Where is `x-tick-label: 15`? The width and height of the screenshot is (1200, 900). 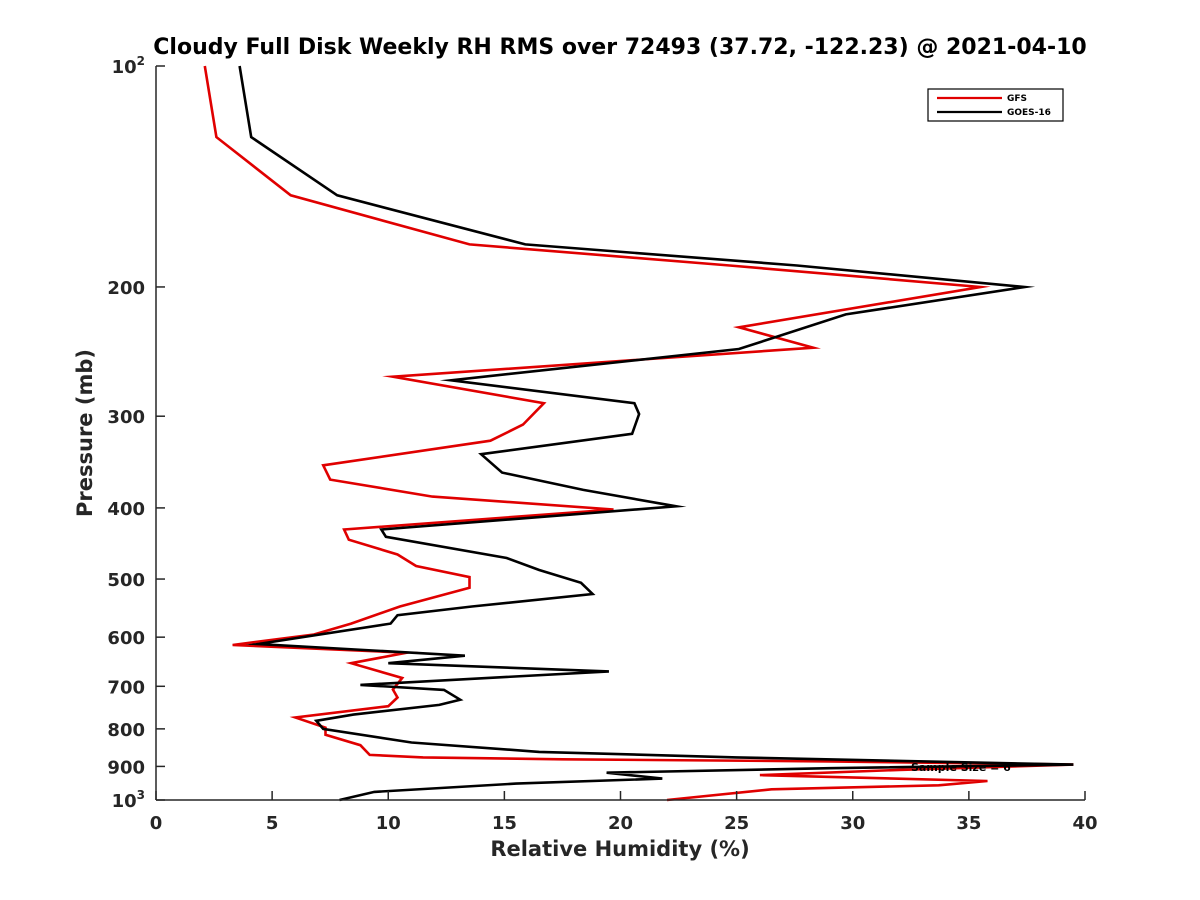
x-tick-label: 15 is located at coordinates (504, 823).